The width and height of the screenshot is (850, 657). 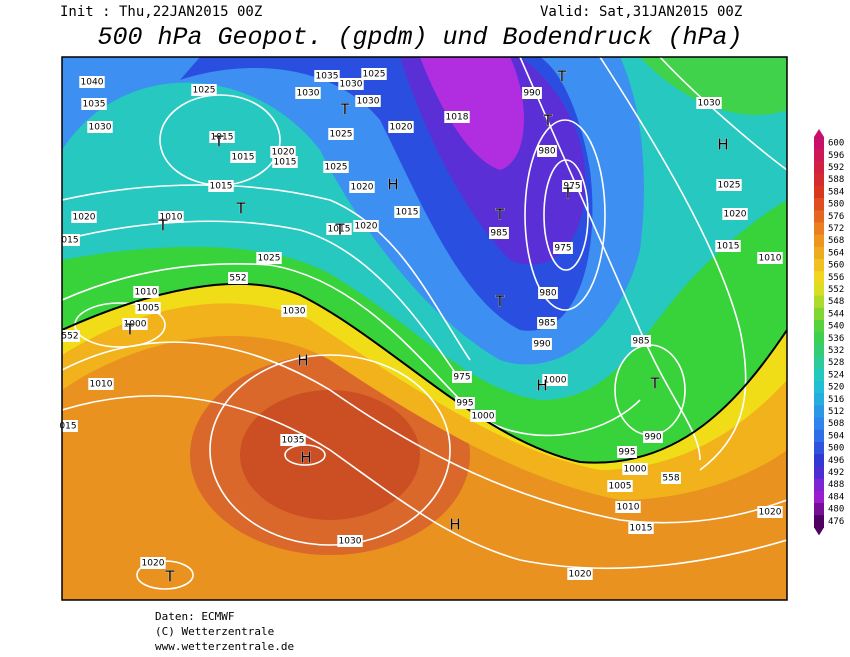 What do you see at coordinates (214, 631) in the screenshot?
I see `footer-line: (C) Wetterzentrale` at bounding box center [214, 631].